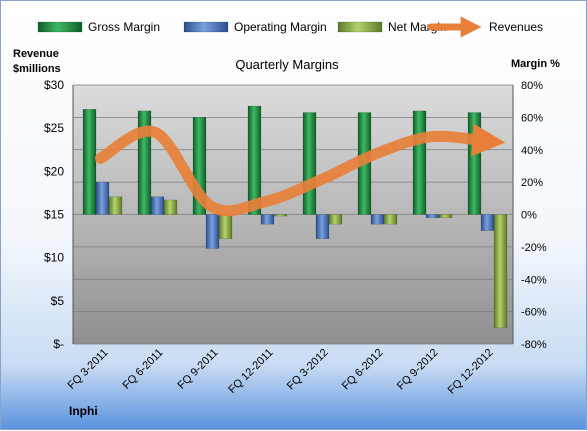 Image resolution: width=587 pixels, height=431 pixels. Describe the element at coordinates (198, 369) in the screenshot. I see `category-label: FQ 9-2011` at that location.